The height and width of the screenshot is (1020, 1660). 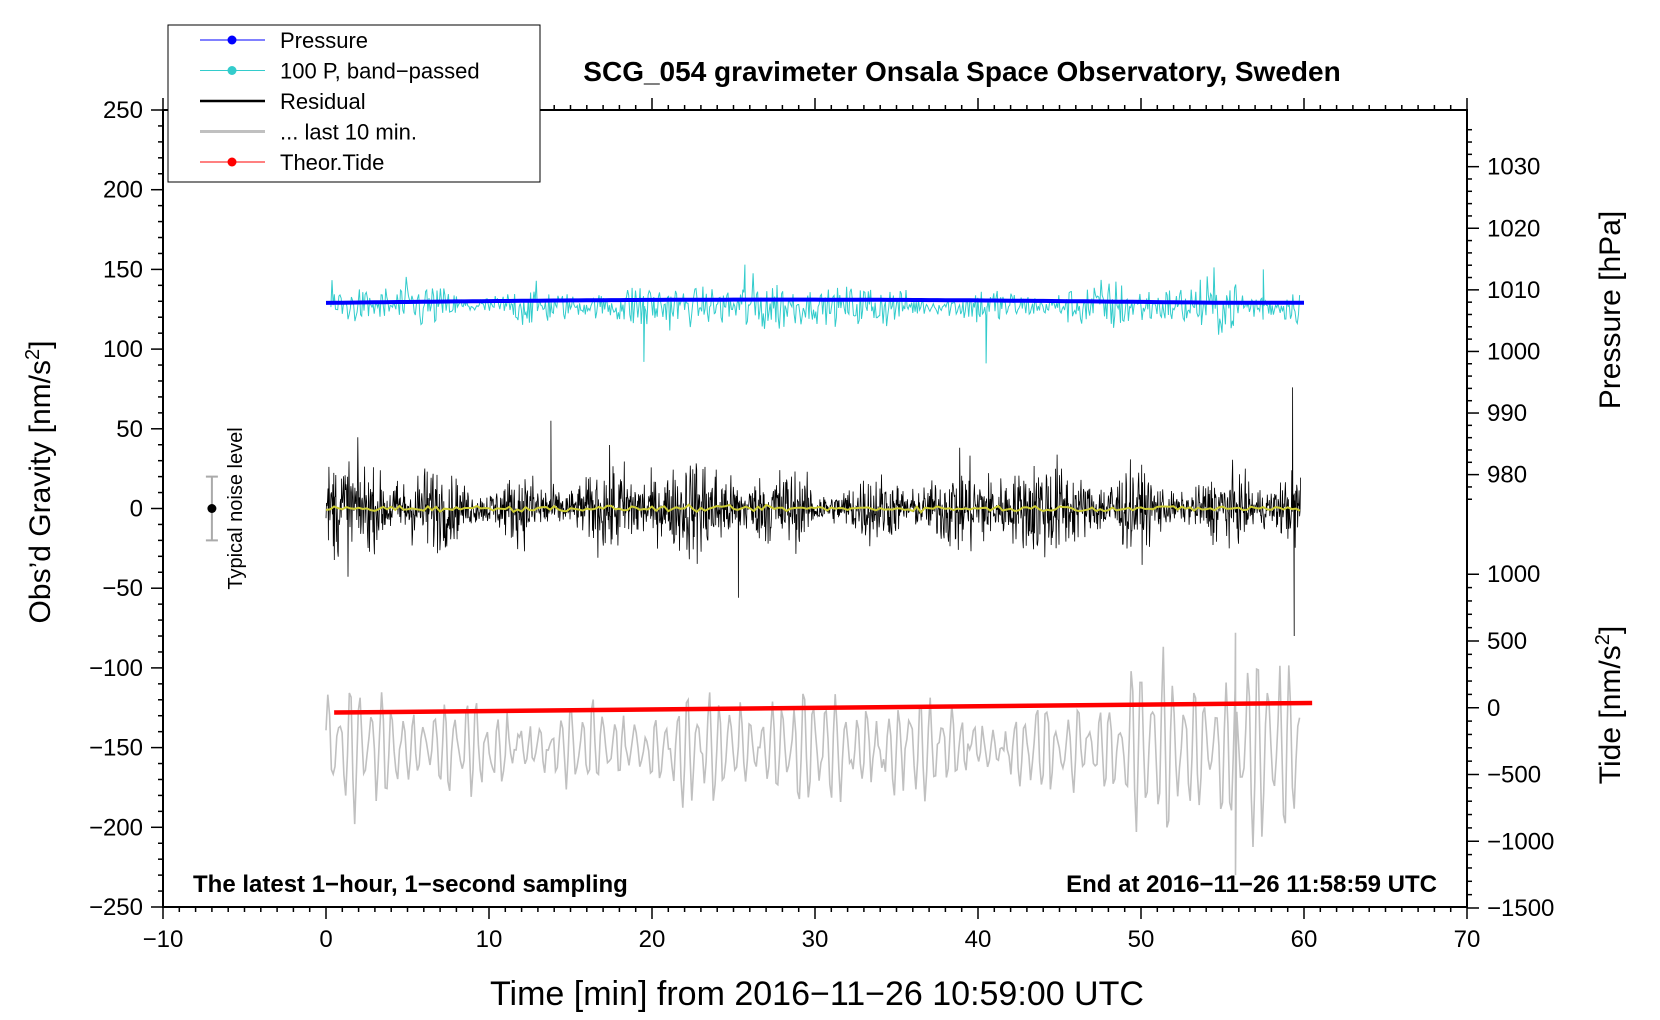 I want to click on y-tick-label: −250, so click(x=116, y=907).